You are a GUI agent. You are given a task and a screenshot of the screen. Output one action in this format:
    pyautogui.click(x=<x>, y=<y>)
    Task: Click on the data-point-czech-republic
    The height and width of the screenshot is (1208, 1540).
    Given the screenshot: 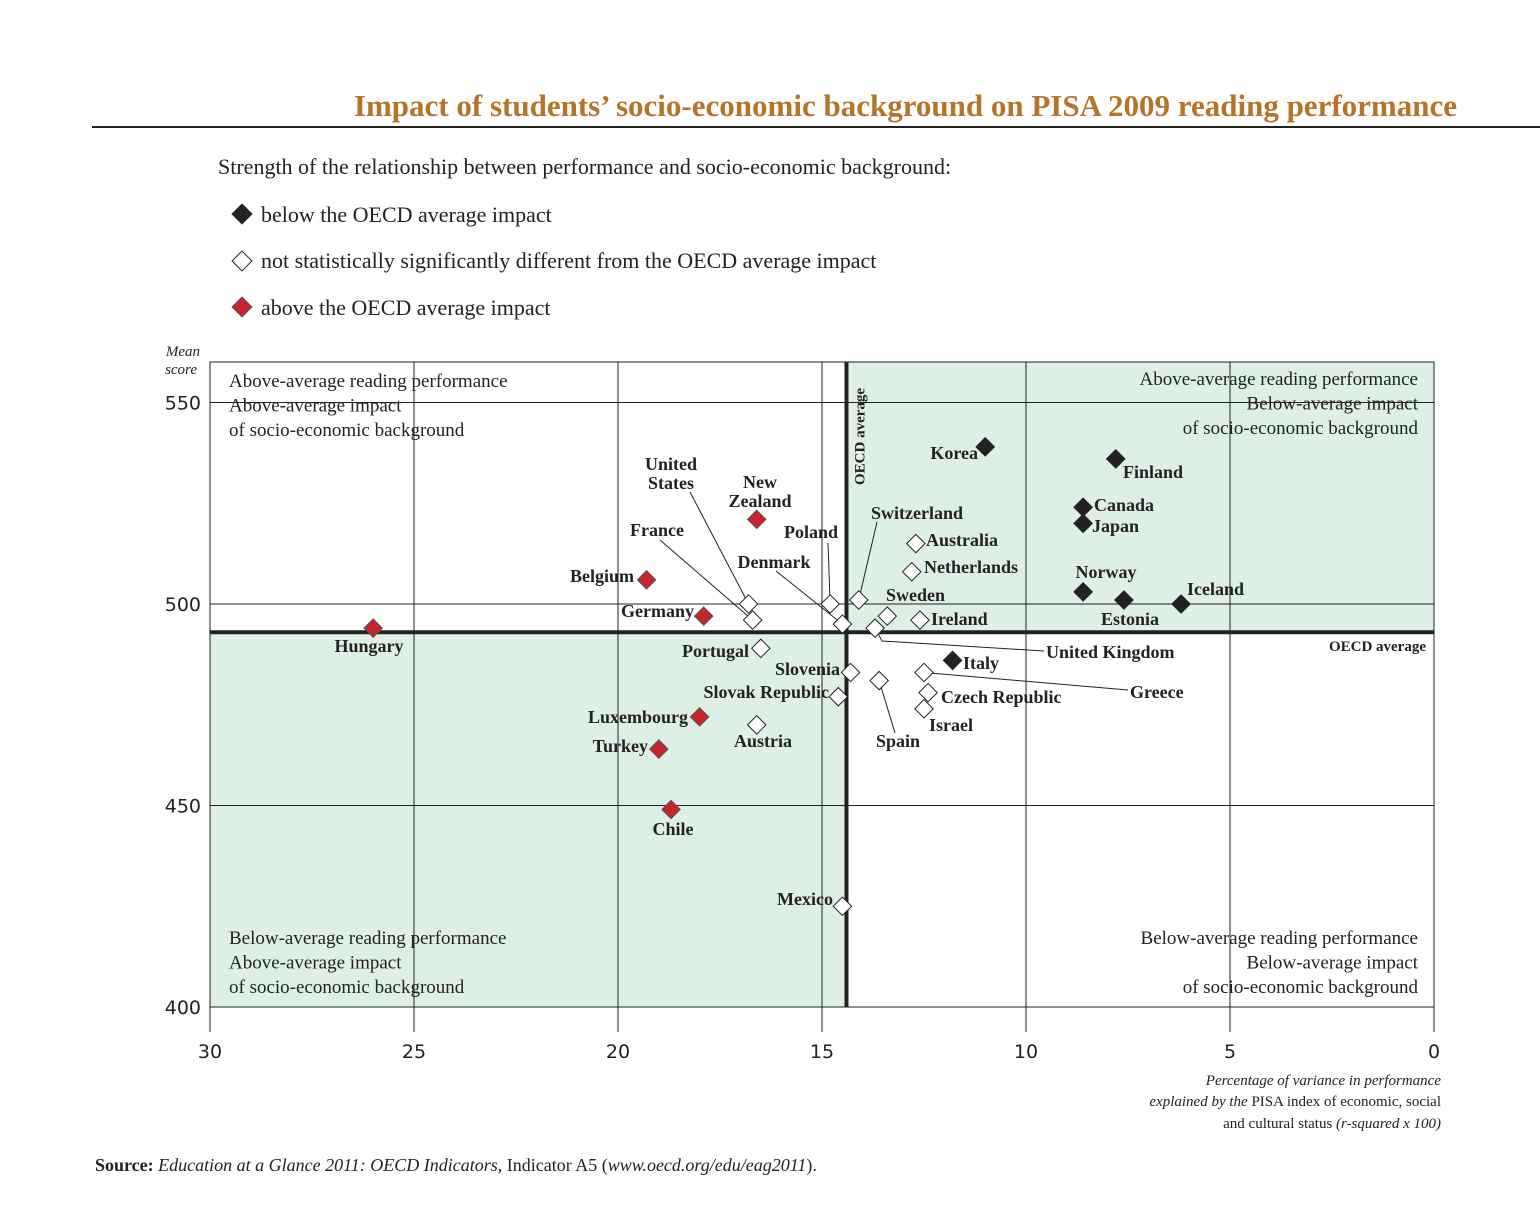 What is the action you would take?
    pyautogui.click(x=928, y=692)
    